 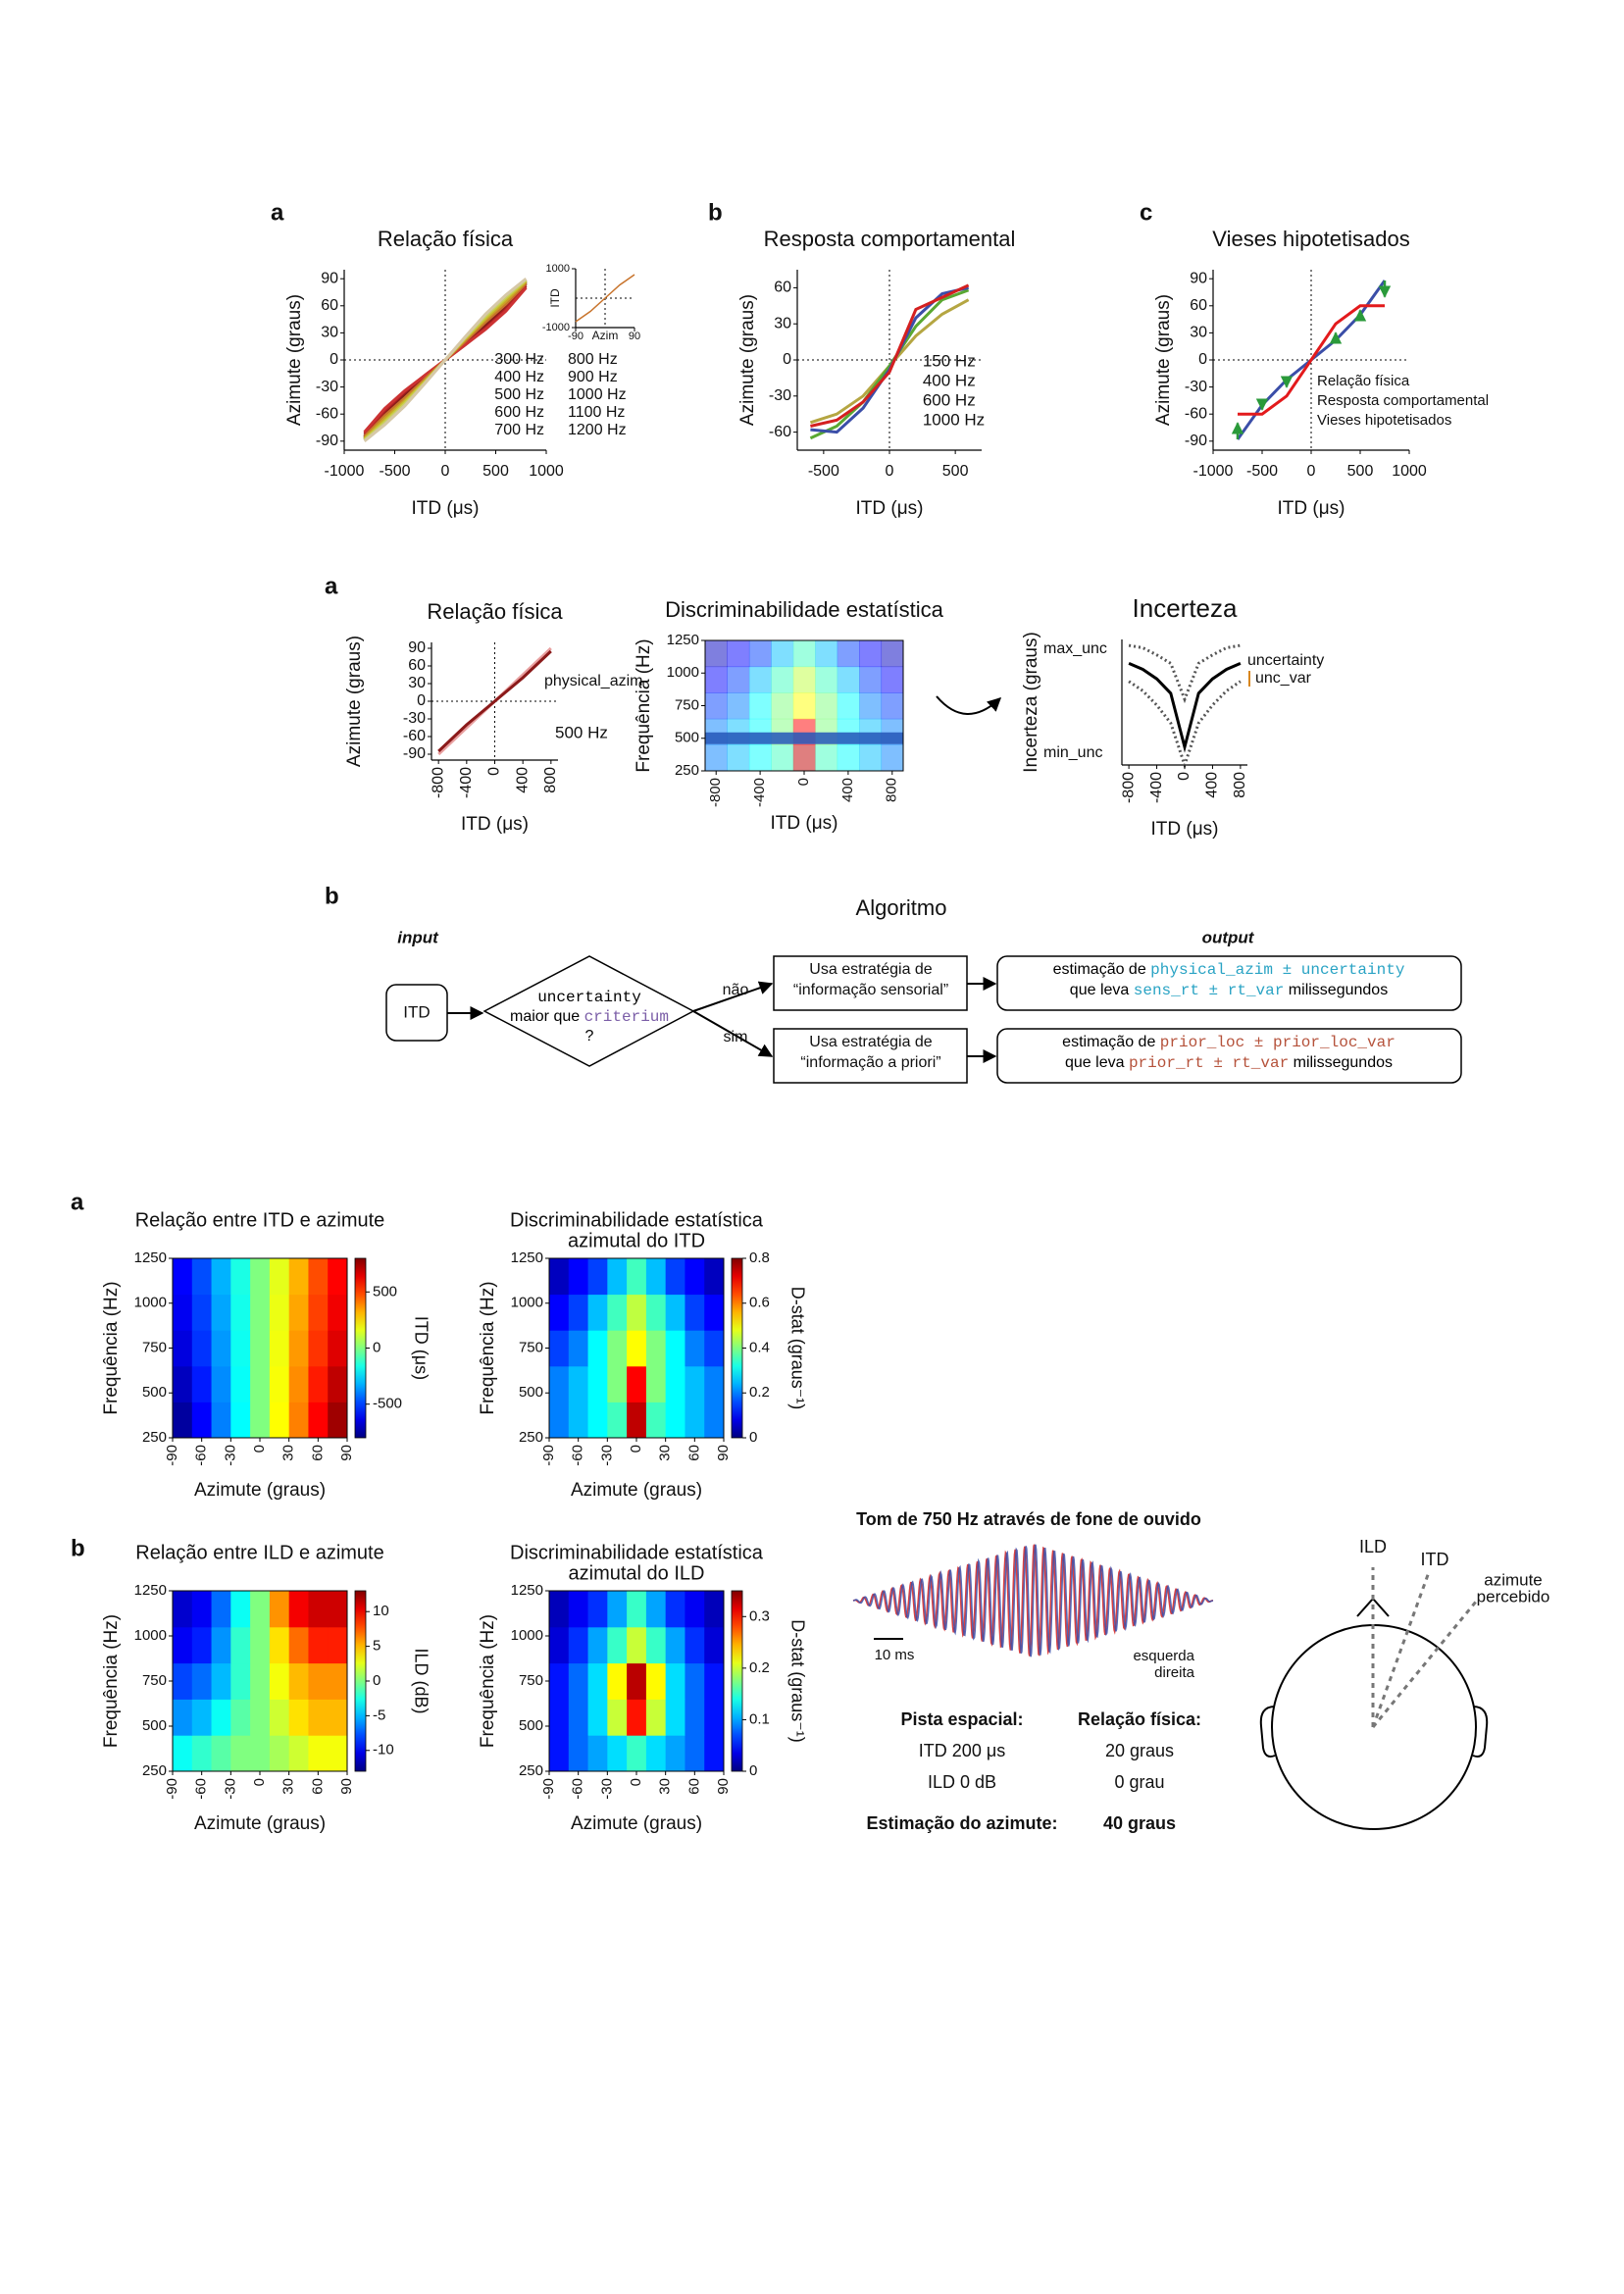 What do you see at coordinates (949, 360) in the screenshot?
I see `legend-entry: 150 Hz` at bounding box center [949, 360].